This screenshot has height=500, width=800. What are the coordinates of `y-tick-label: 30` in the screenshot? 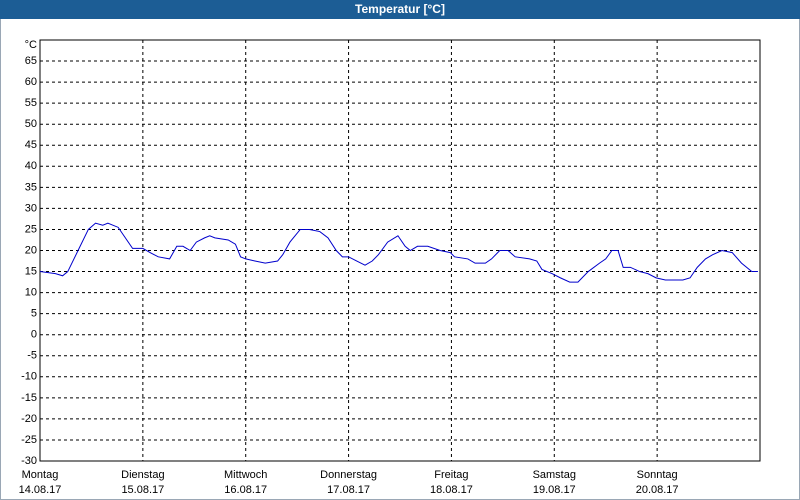 It's located at (31, 208).